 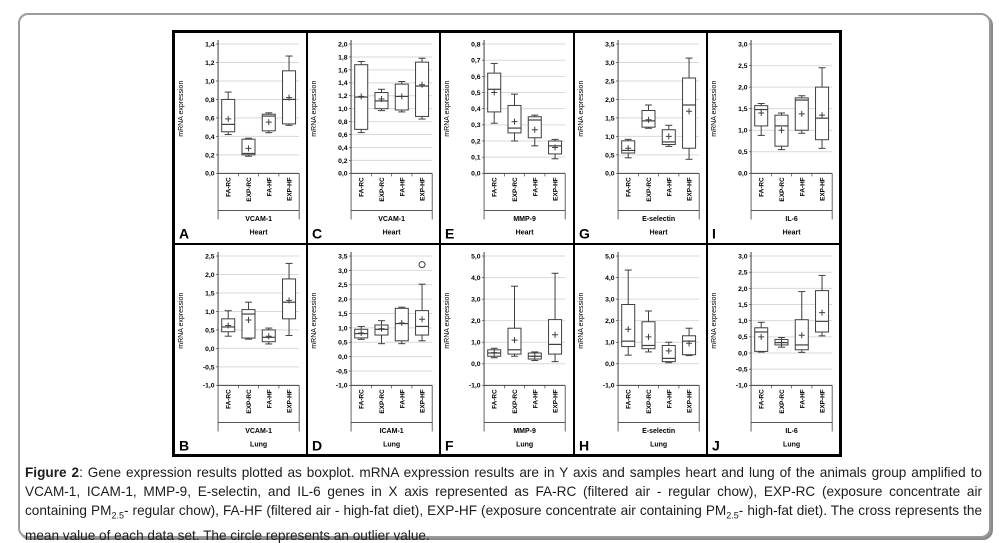 I want to click on y-tick-label: 3,5, so click(x=610, y=44).